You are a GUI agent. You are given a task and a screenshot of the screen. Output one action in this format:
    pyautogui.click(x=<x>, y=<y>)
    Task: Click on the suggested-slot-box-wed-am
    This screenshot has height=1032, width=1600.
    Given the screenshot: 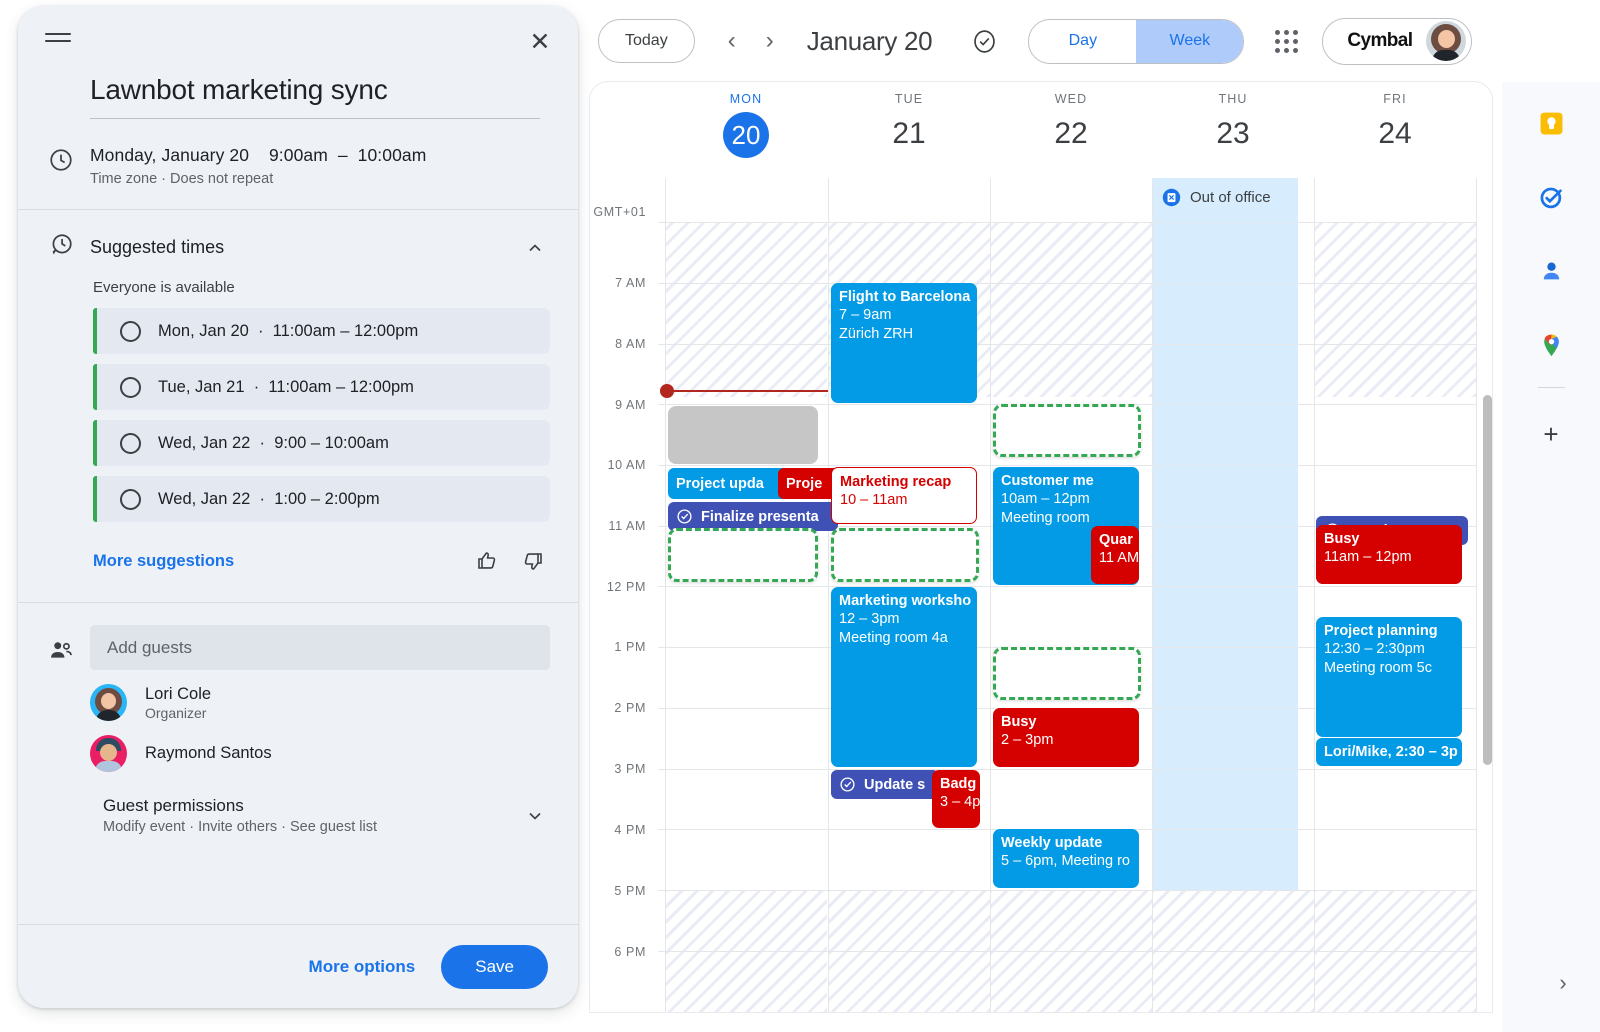 What is the action you would take?
    pyautogui.click(x=1067, y=430)
    